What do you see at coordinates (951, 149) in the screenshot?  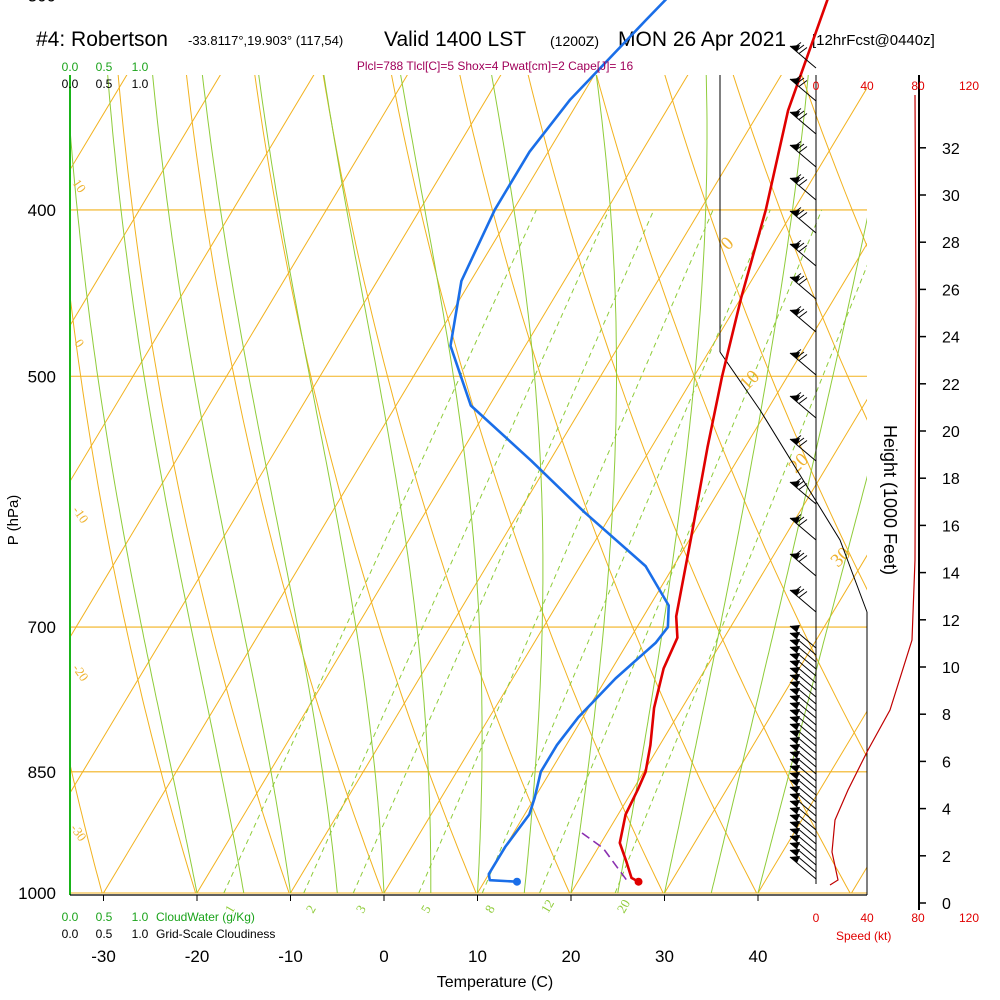 I see `height-tick-label: 32` at bounding box center [951, 149].